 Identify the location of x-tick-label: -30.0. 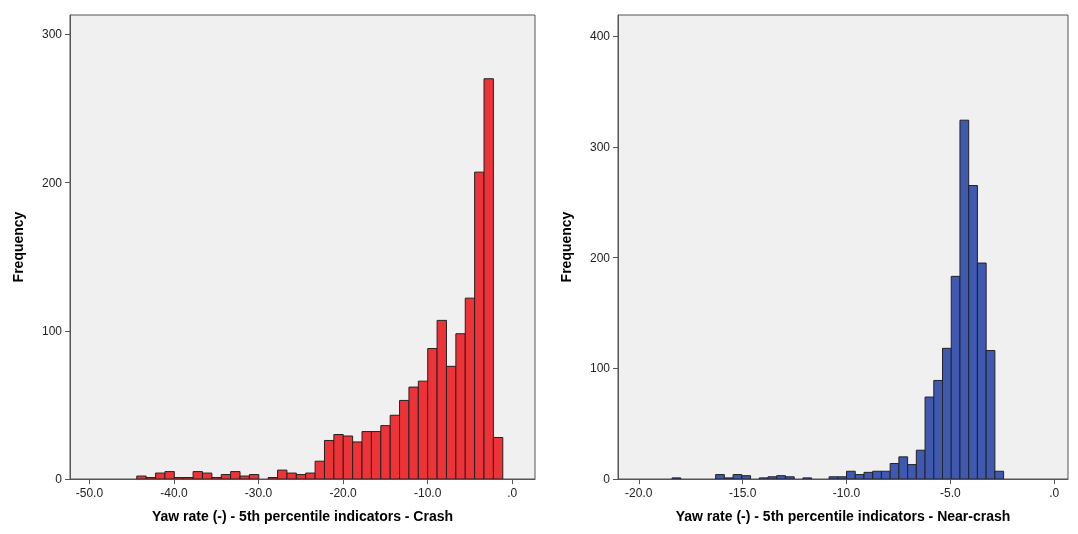
(258, 493).